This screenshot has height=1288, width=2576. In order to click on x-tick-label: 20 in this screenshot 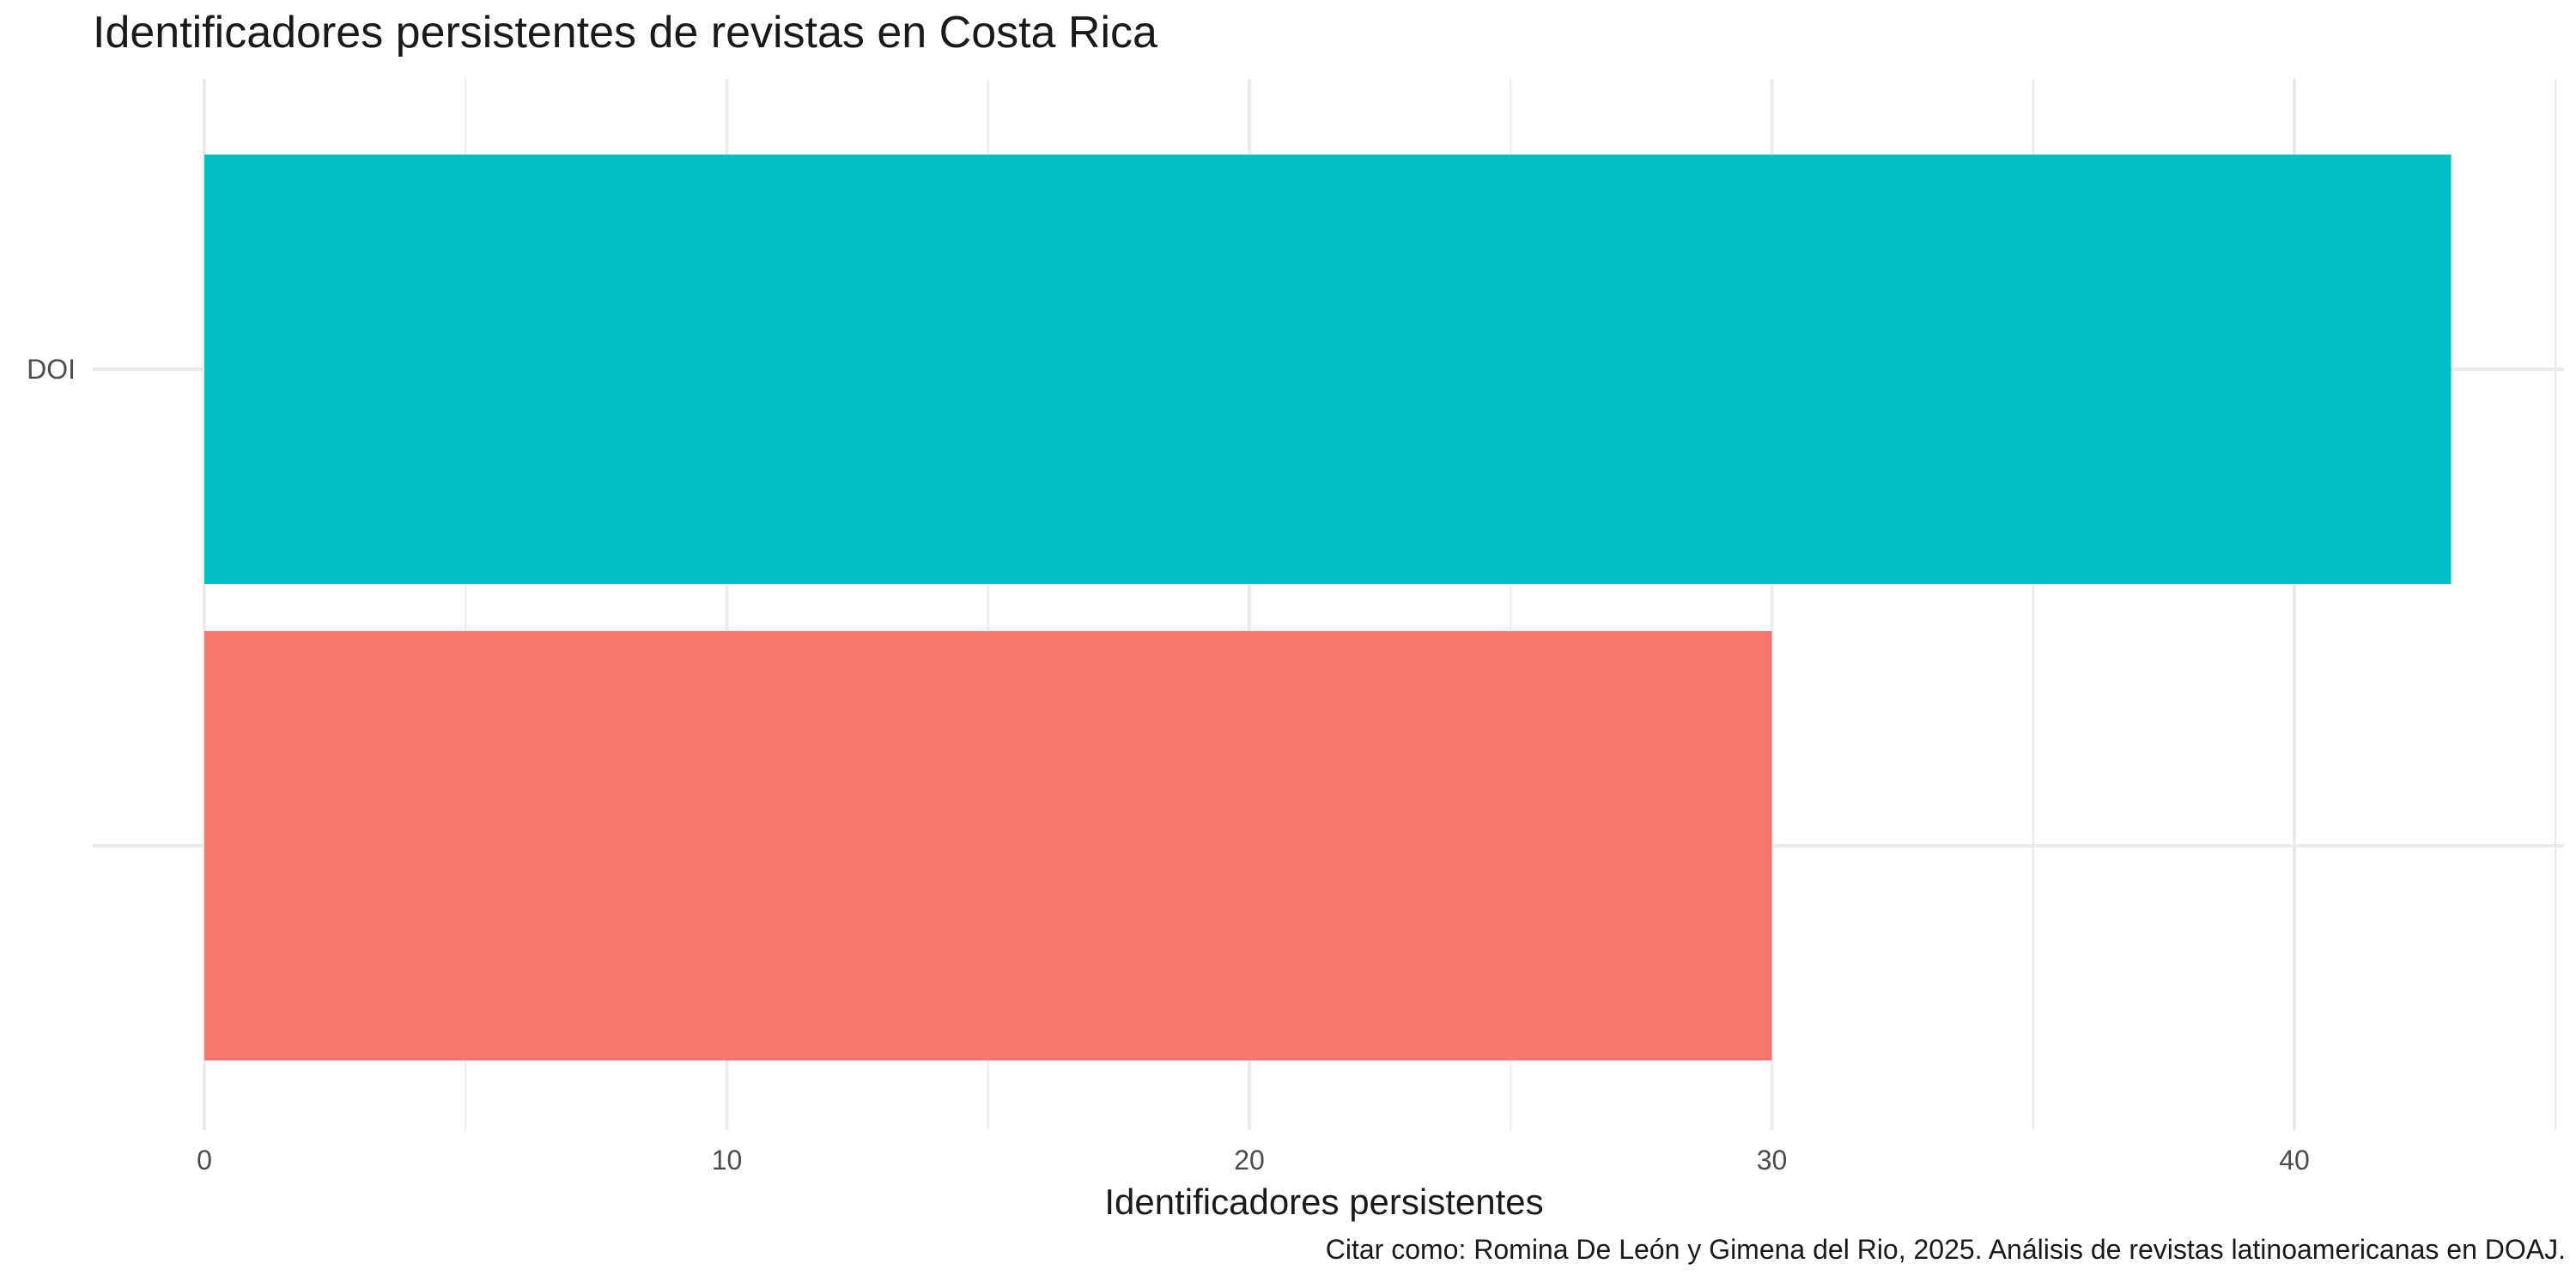, I will do `click(1250, 1160)`.